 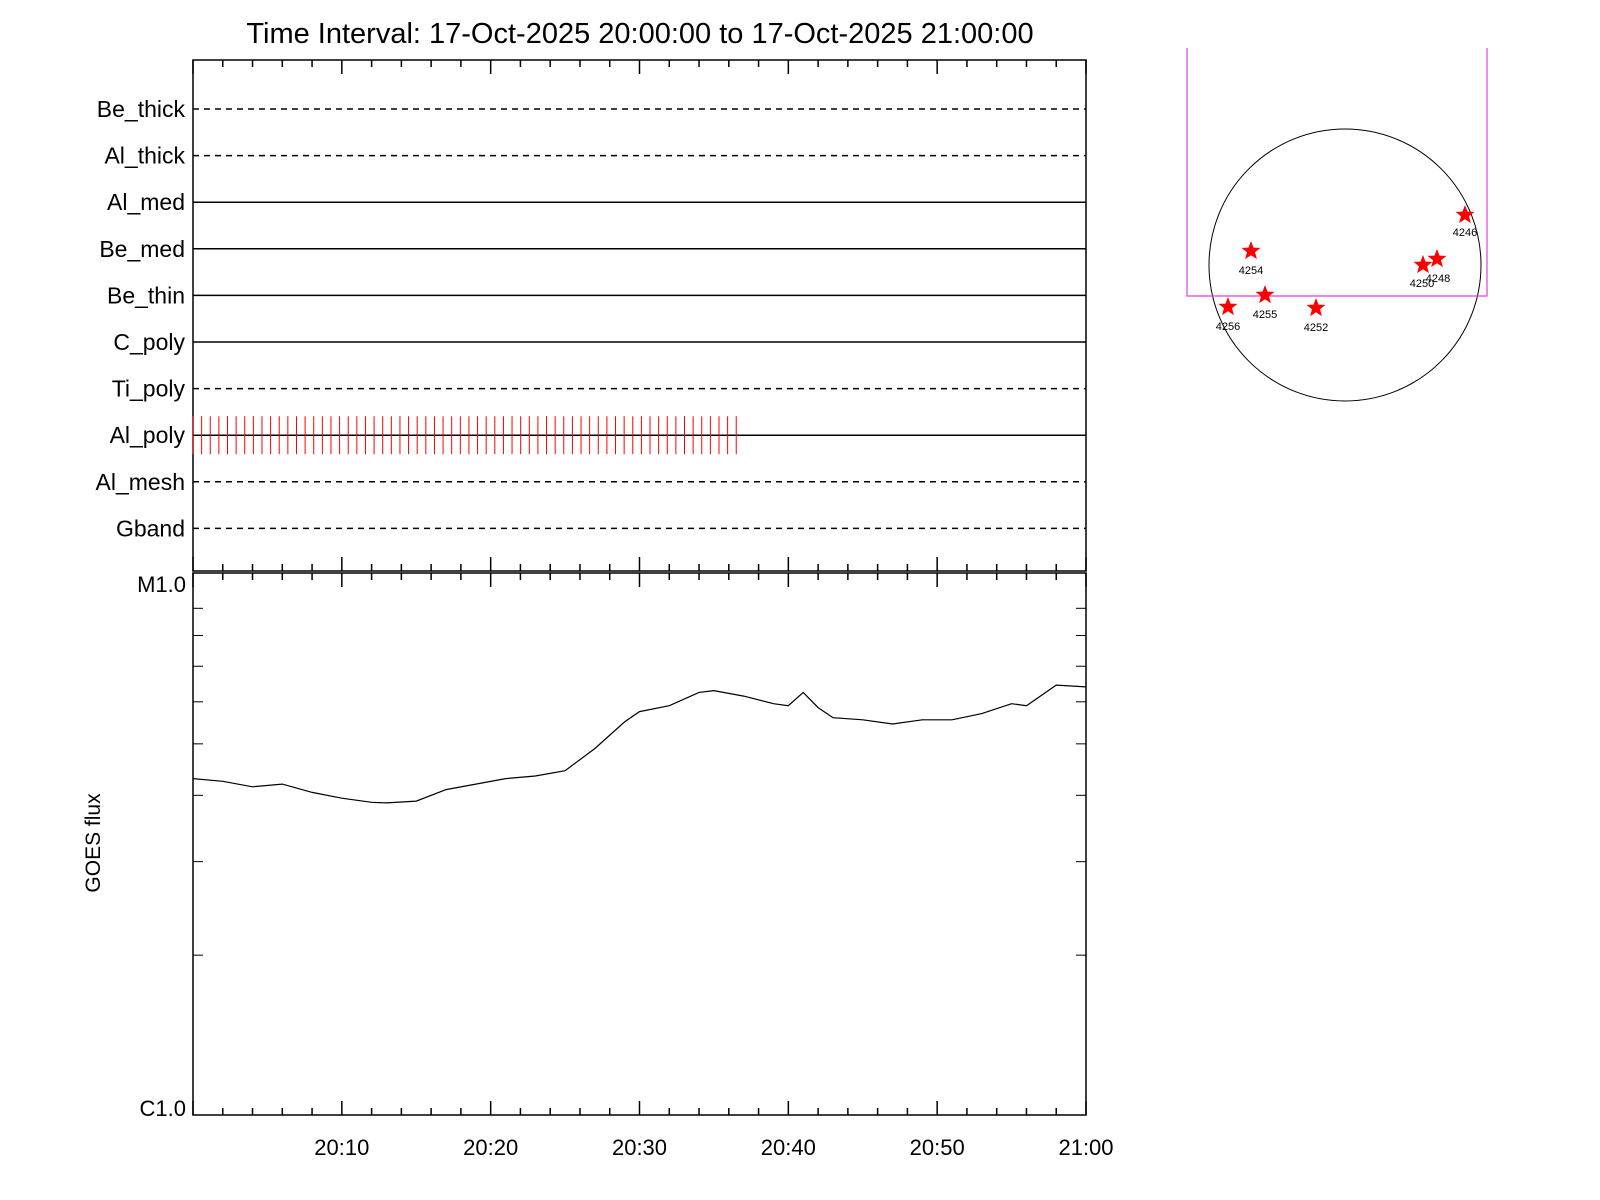 I want to click on y-axis-label: GOES flux, so click(x=93, y=843).